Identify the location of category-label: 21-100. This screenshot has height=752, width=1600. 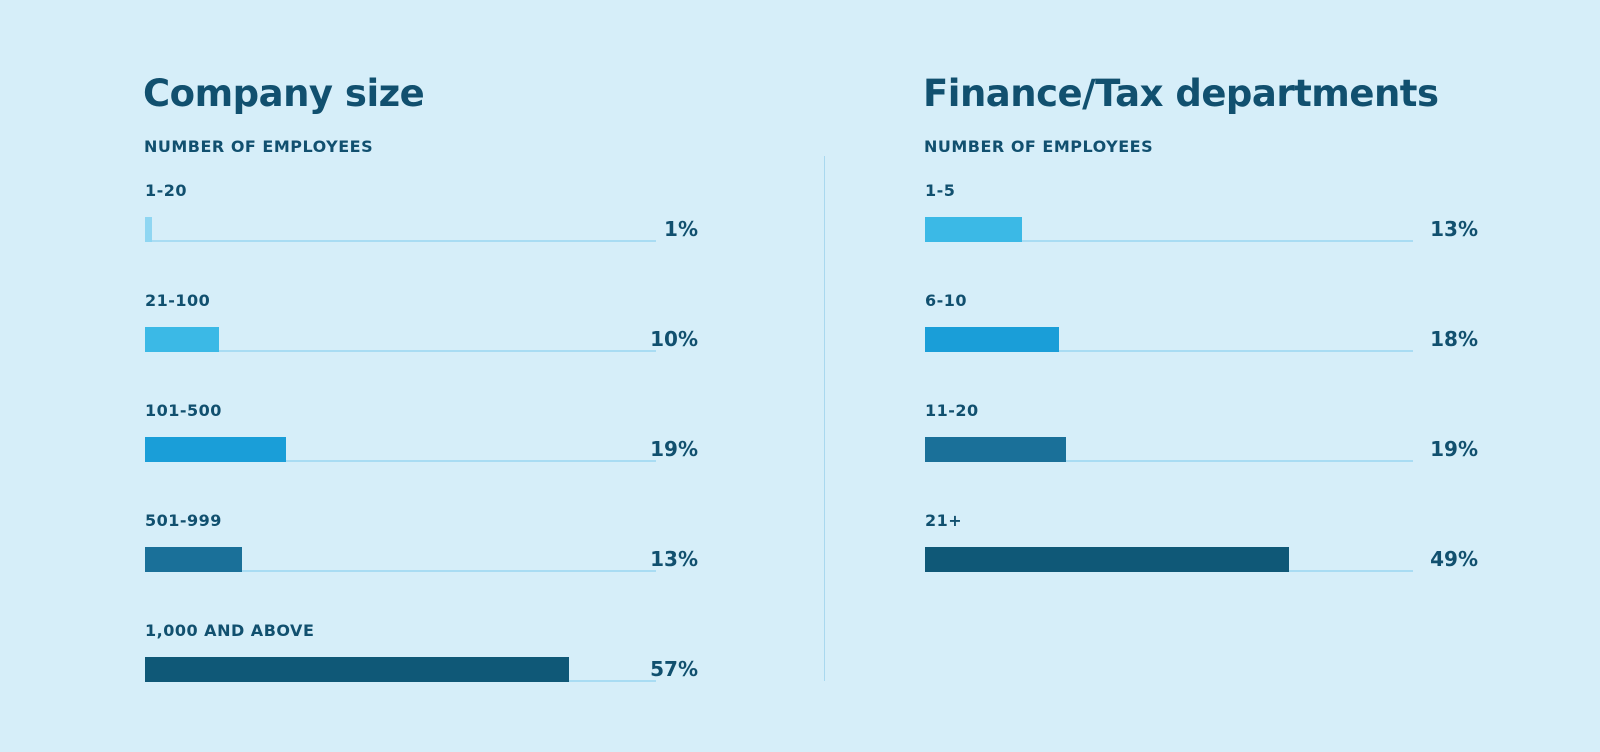
(178, 300).